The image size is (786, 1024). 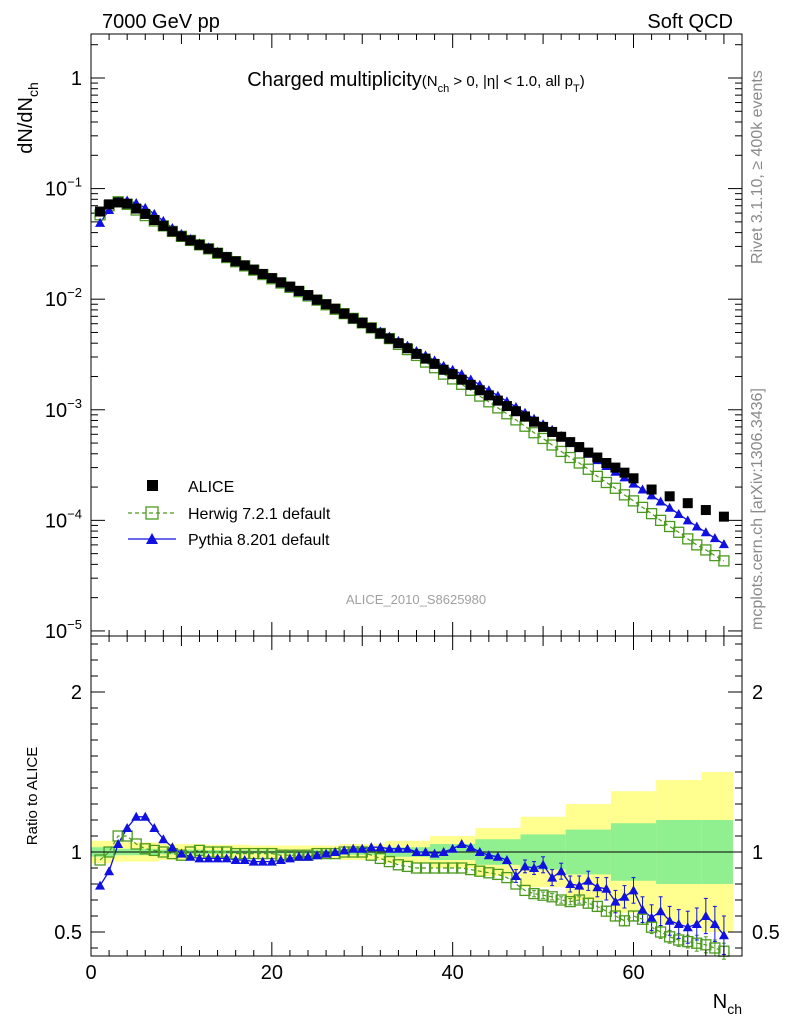 What do you see at coordinates (63, 409) in the screenshot?
I see `y-tick-label: 10−3` at bounding box center [63, 409].